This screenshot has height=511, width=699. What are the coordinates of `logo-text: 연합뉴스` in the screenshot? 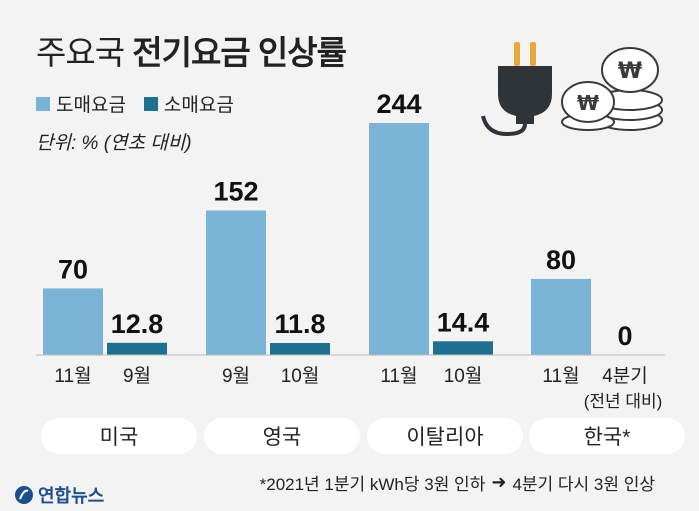 It's located at (71, 496).